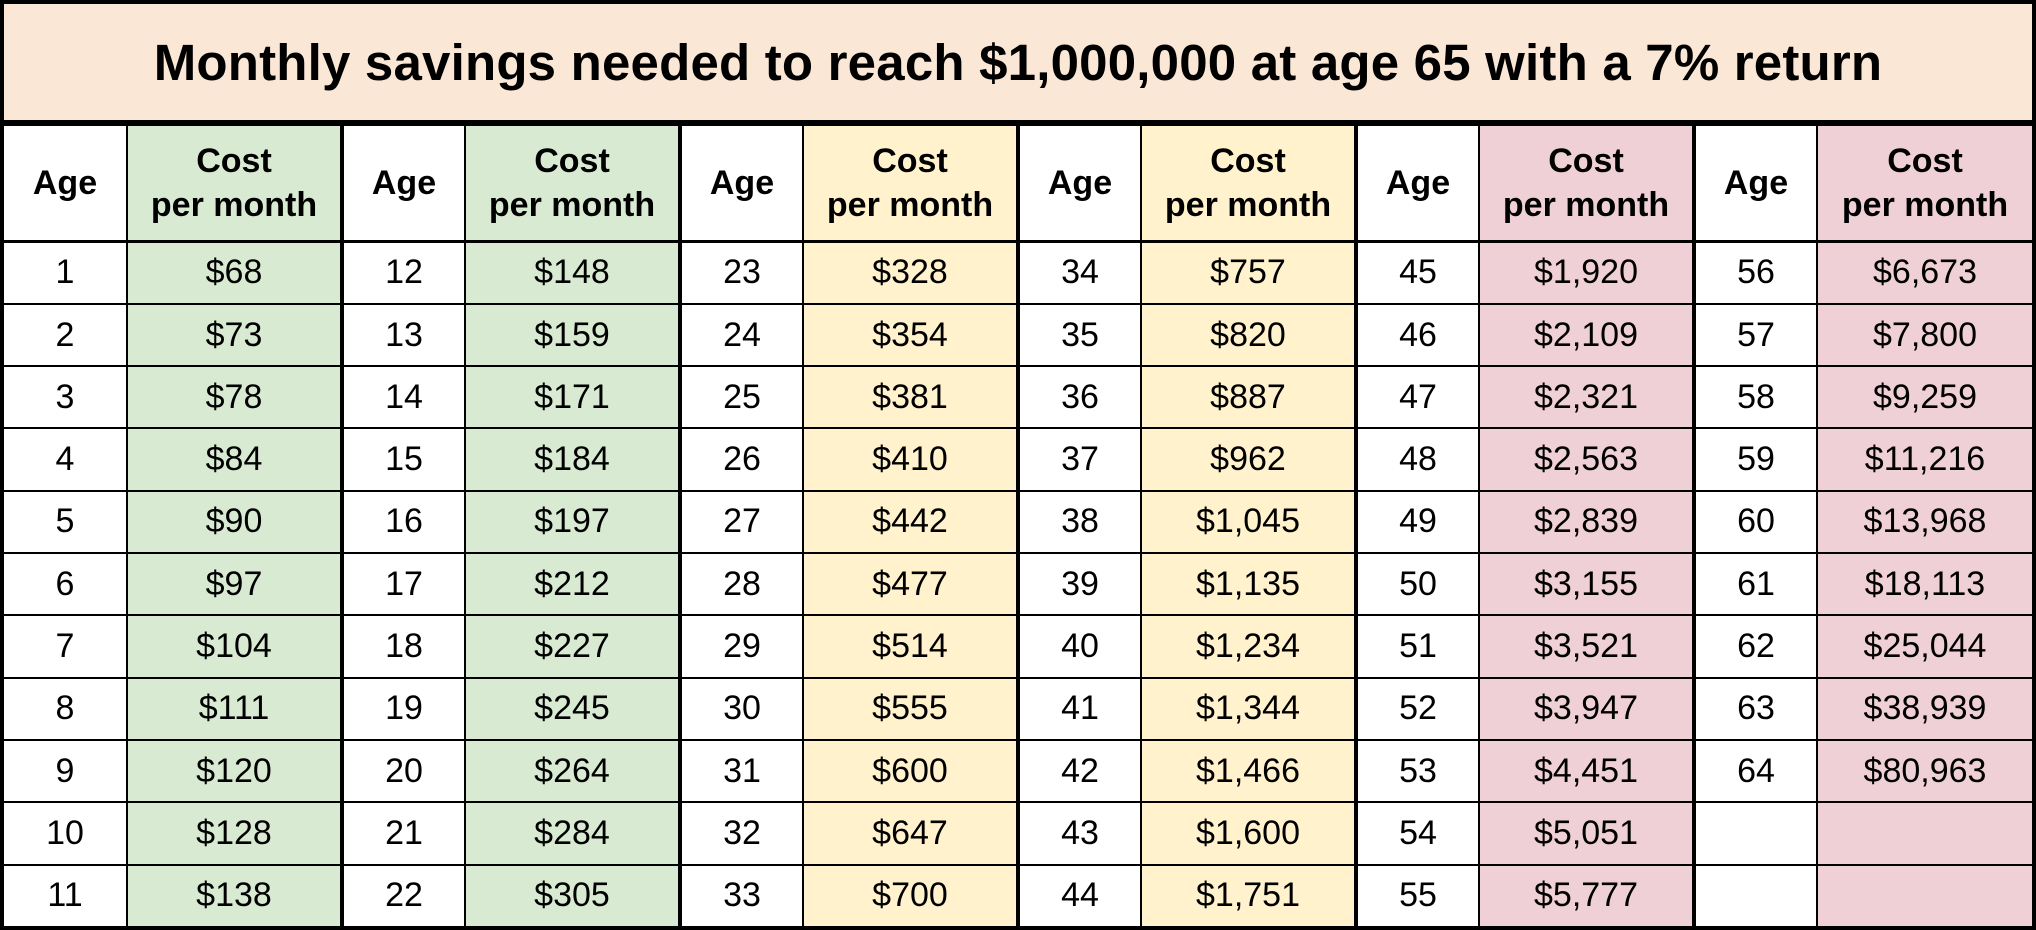 The height and width of the screenshot is (930, 2036). What do you see at coordinates (1248, 646) in the screenshot?
I see `cost-cell: $1,234` at bounding box center [1248, 646].